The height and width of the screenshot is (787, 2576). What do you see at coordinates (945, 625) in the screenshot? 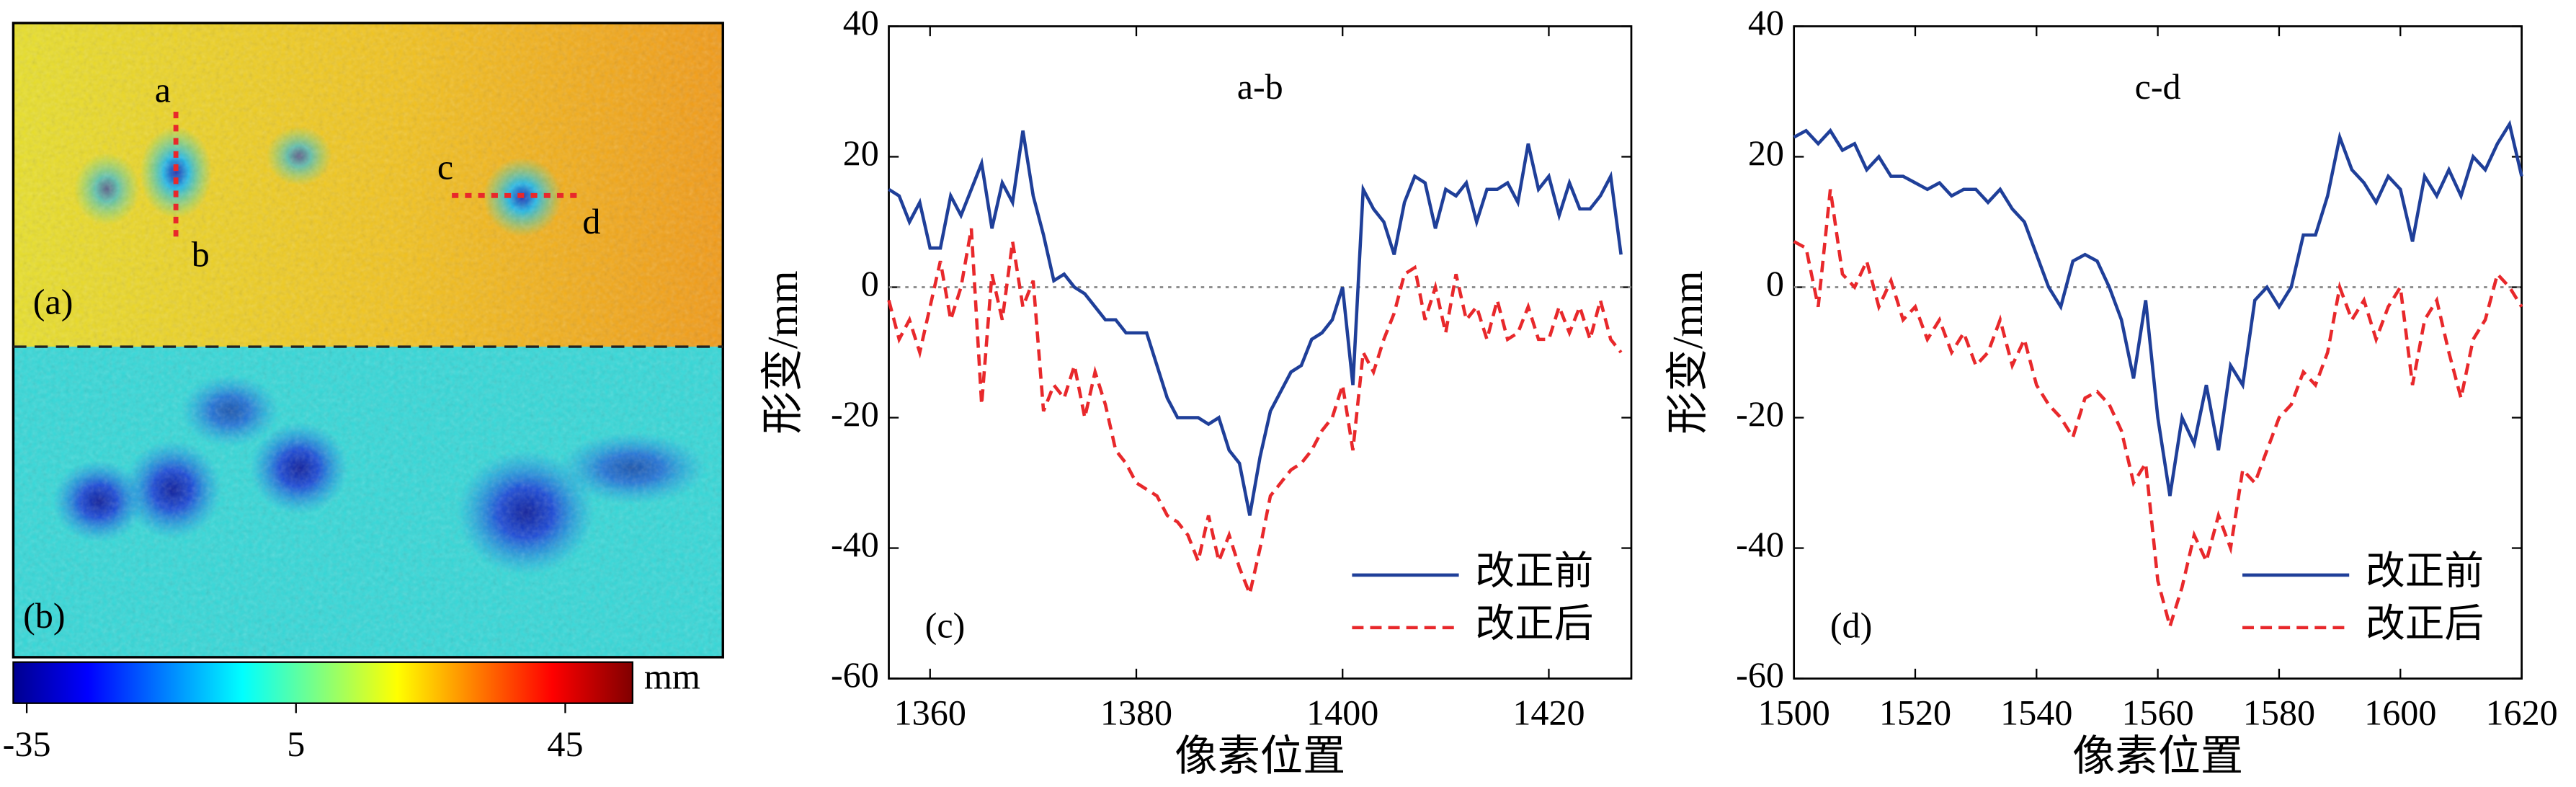
I see `panel-label: (c)` at bounding box center [945, 625].